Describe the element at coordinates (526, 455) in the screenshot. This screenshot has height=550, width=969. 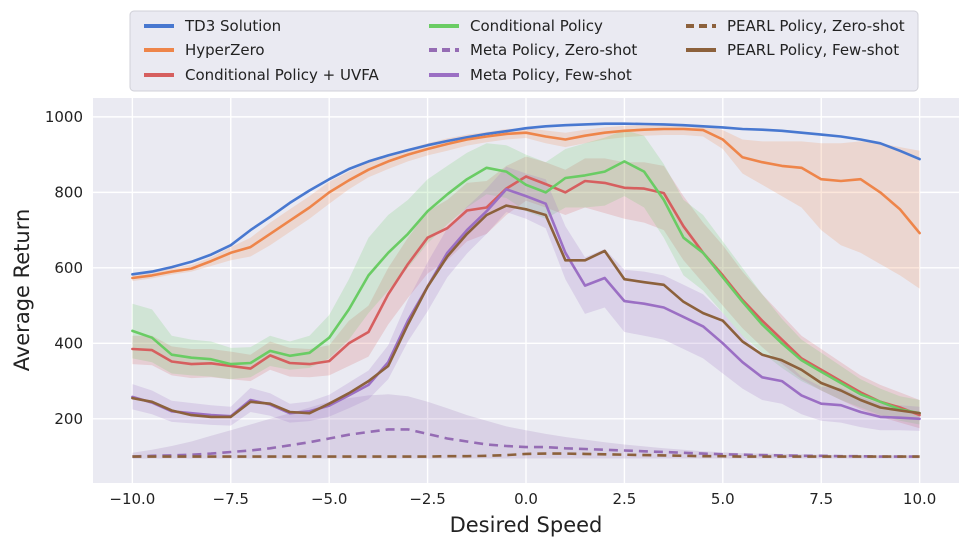
I see `pearl-policy-zero-shot-line` at that location.